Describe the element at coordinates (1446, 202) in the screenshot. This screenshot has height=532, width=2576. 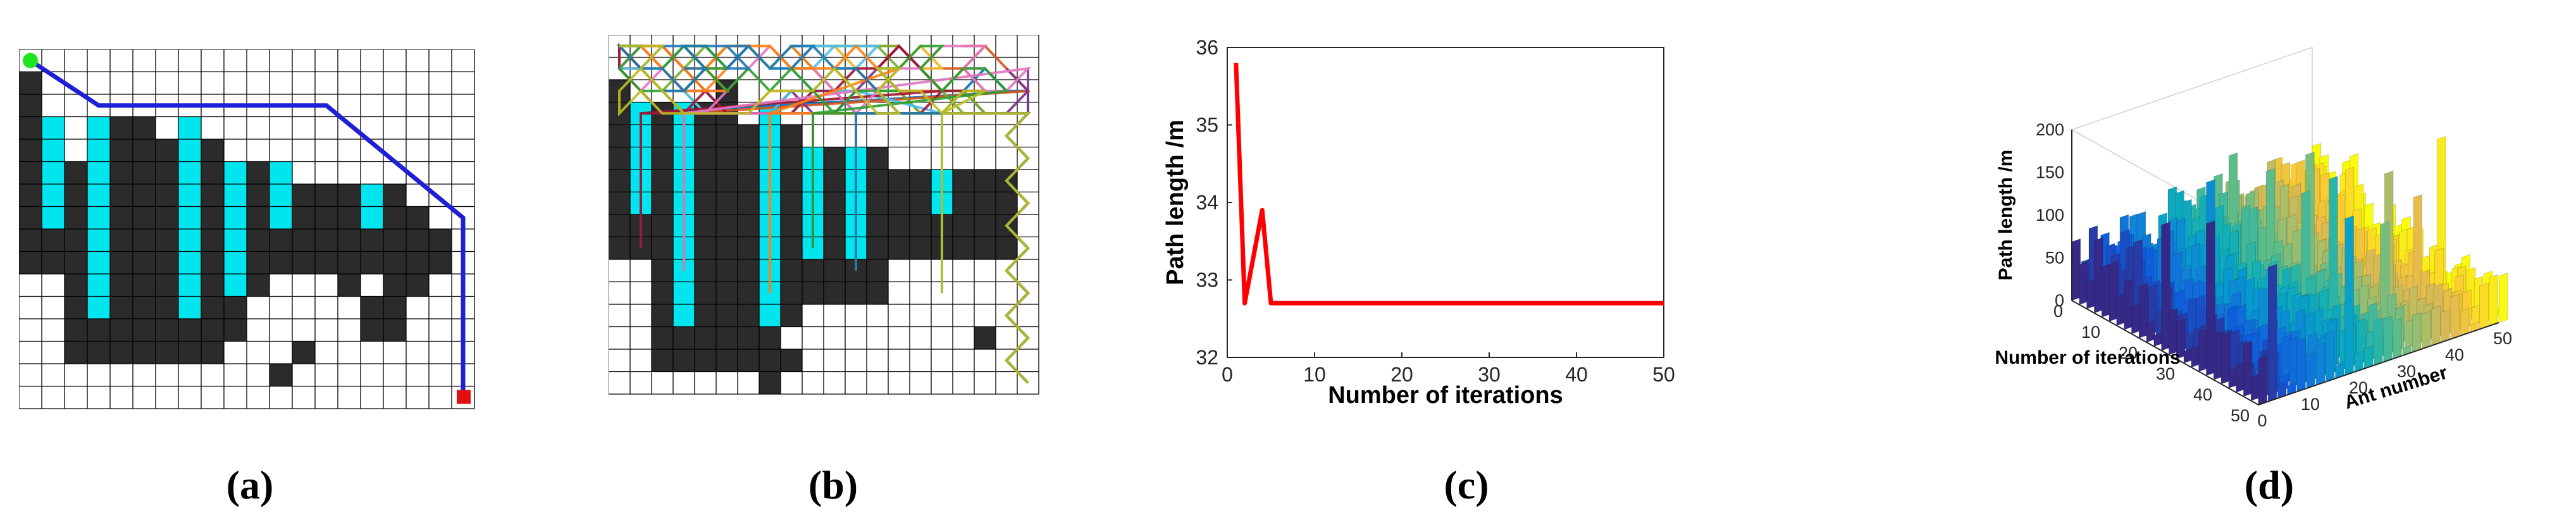
I see `plot-frame` at that location.